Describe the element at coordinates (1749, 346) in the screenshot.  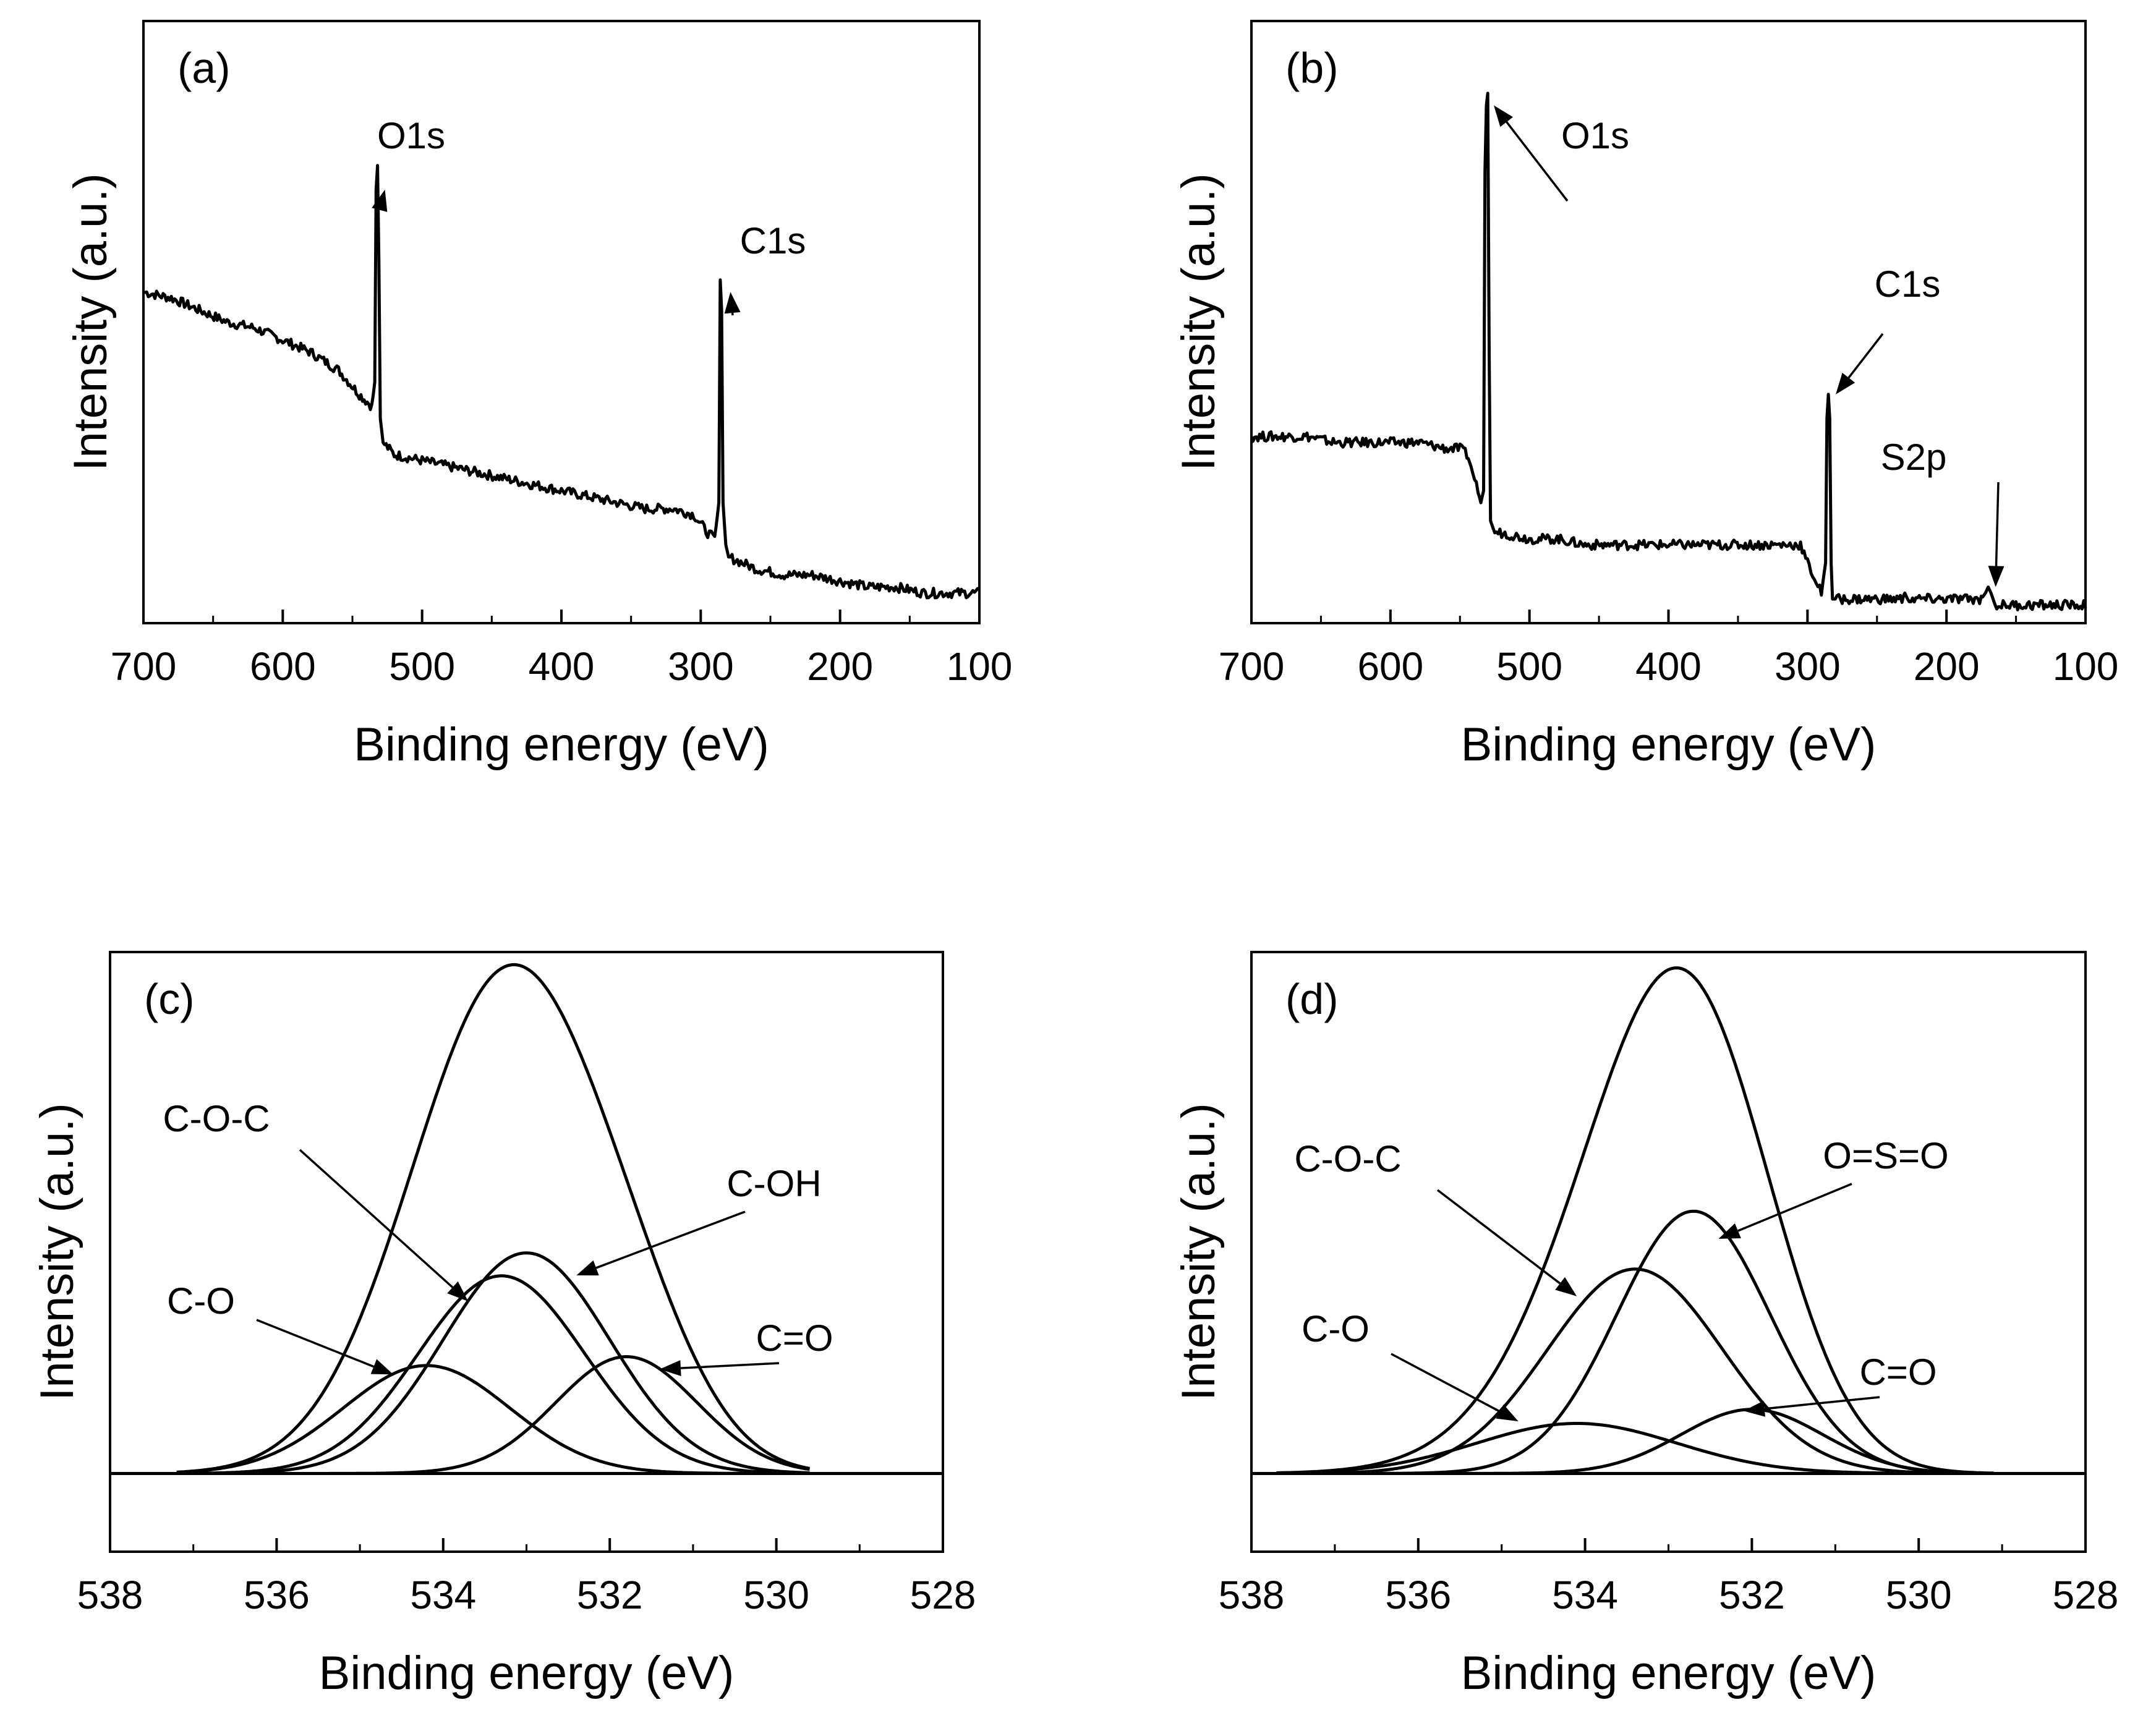
I see `annotations: O1s C1s S2p` at that location.